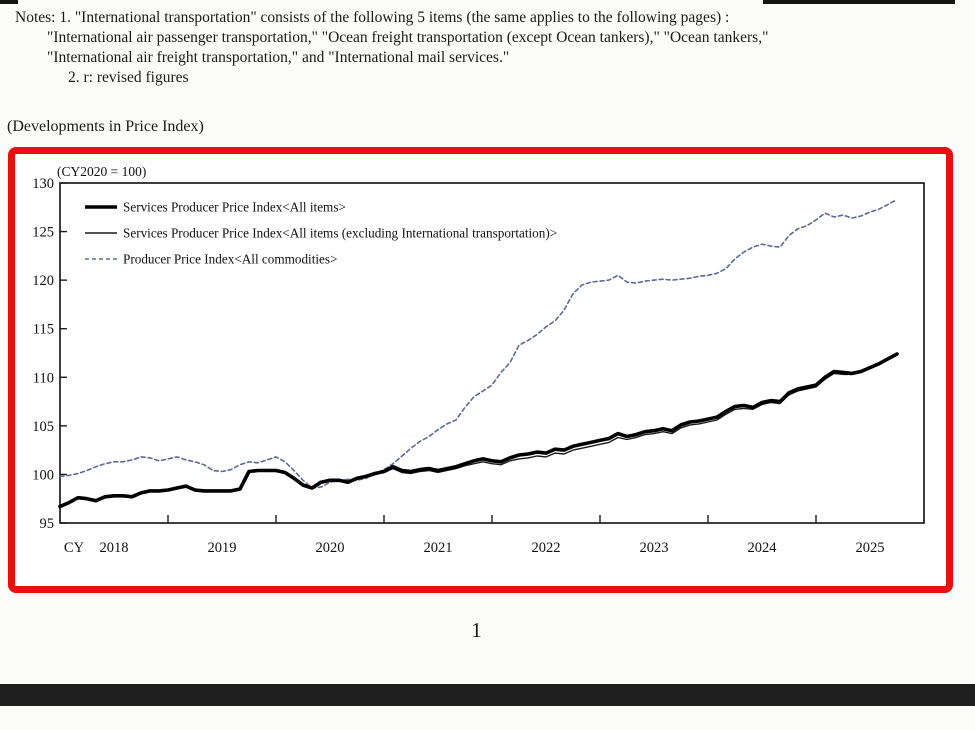  I want to click on y-axis-label: 110, so click(43, 378).